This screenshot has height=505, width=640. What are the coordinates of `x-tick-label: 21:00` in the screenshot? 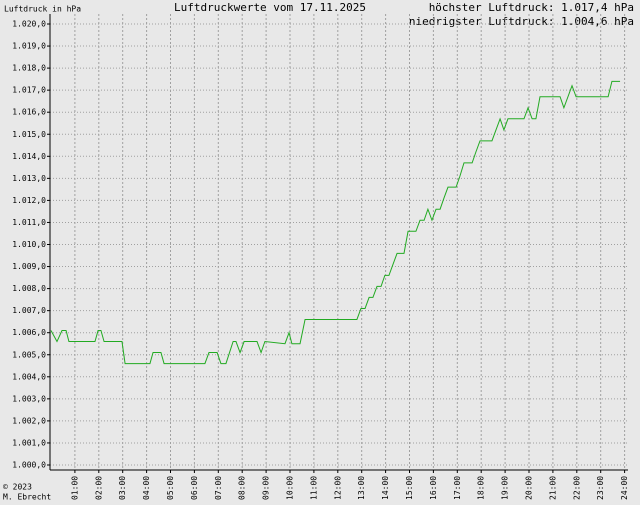 It's located at (552, 488).